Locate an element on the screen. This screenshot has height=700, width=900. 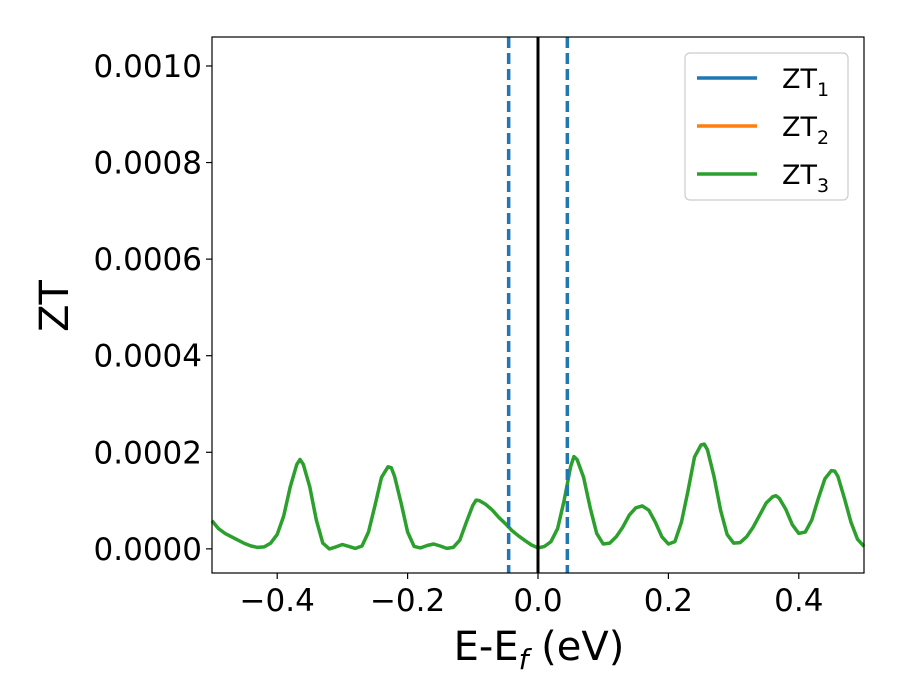
y-tick-label: 0.0004 is located at coordinates (148, 357).